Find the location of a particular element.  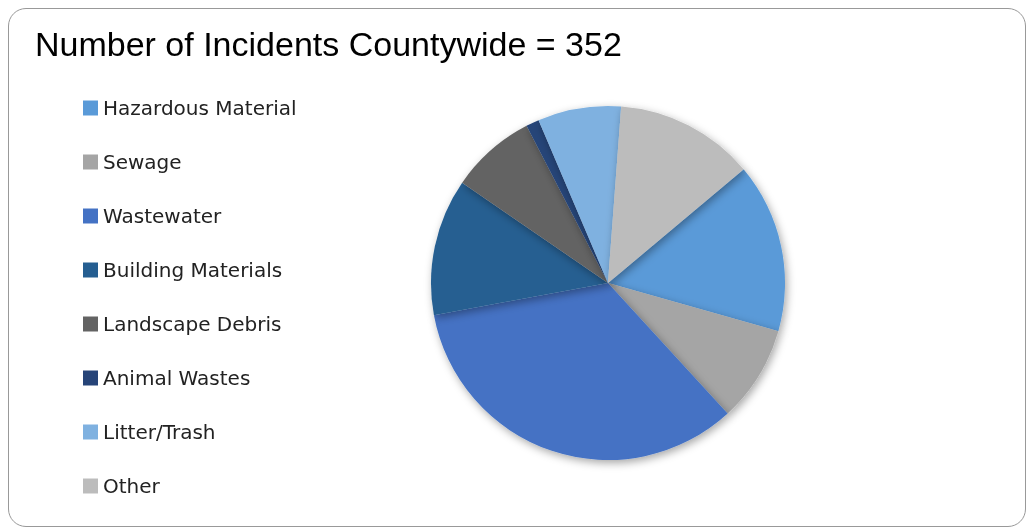

legend-label: Building Materials is located at coordinates (193, 270).